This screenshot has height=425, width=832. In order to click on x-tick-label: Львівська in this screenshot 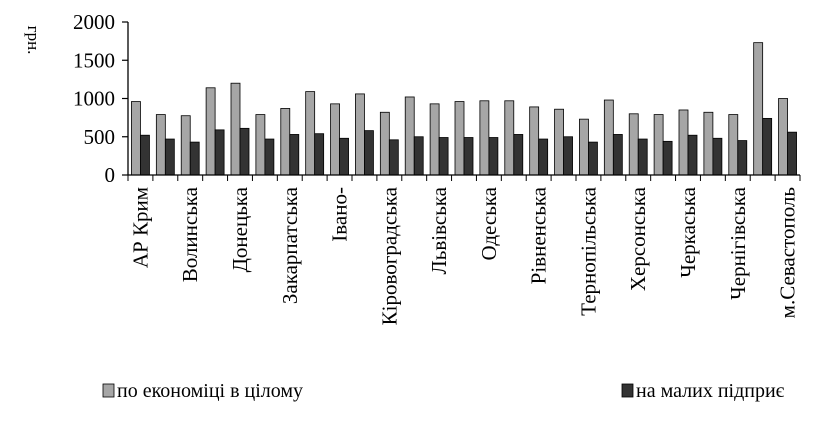, I will do `click(439, 230)`.